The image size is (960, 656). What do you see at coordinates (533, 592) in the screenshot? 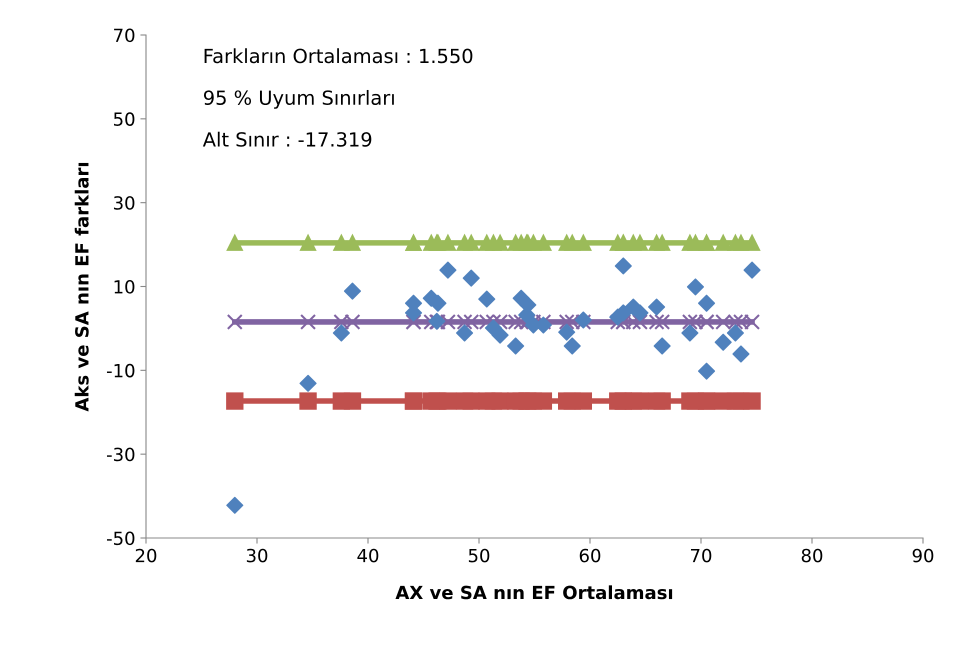
I see `x-axis-title: AX ve SA nın EF Ortalaması` at bounding box center [533, 592].